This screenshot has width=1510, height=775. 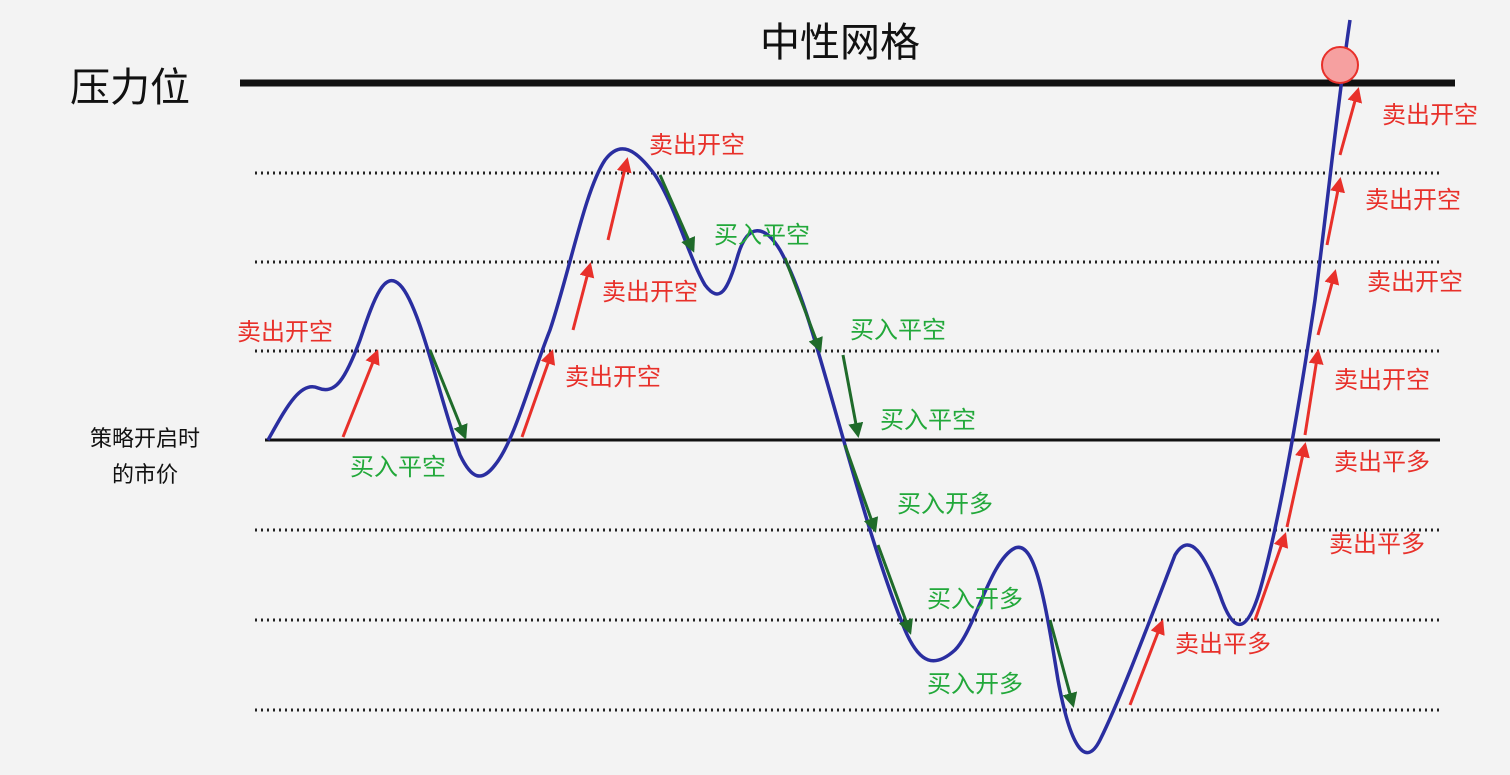 What do you see at coordinates (840, 43) in the screenshot?
I see `title: 中性网格` at bounding box center [840, 43].